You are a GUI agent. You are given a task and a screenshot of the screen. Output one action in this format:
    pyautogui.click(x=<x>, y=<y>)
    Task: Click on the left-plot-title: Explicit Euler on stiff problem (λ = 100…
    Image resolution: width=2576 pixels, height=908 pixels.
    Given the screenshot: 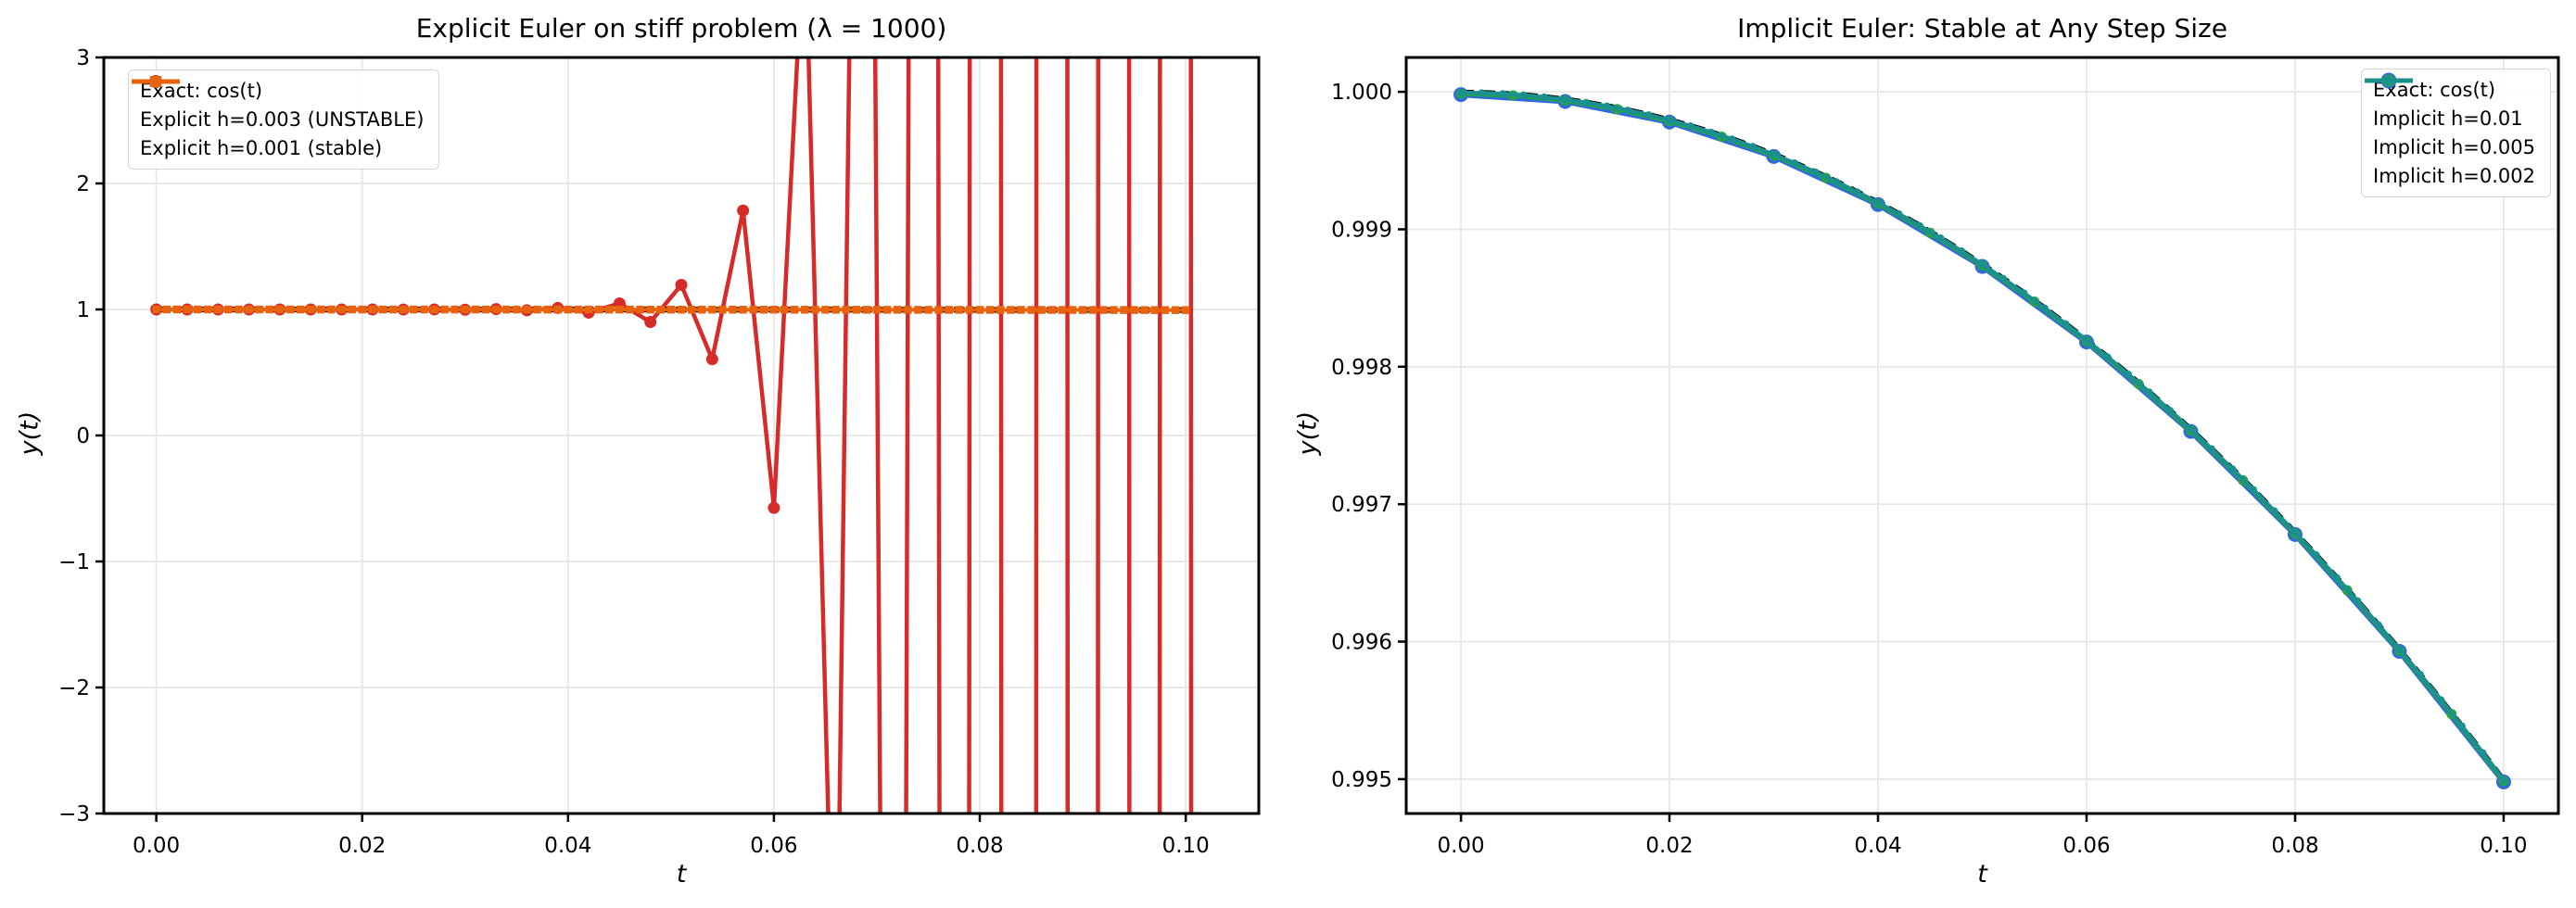 What is the action you would take?
    pyautogui.click(x=681, y=28)
    